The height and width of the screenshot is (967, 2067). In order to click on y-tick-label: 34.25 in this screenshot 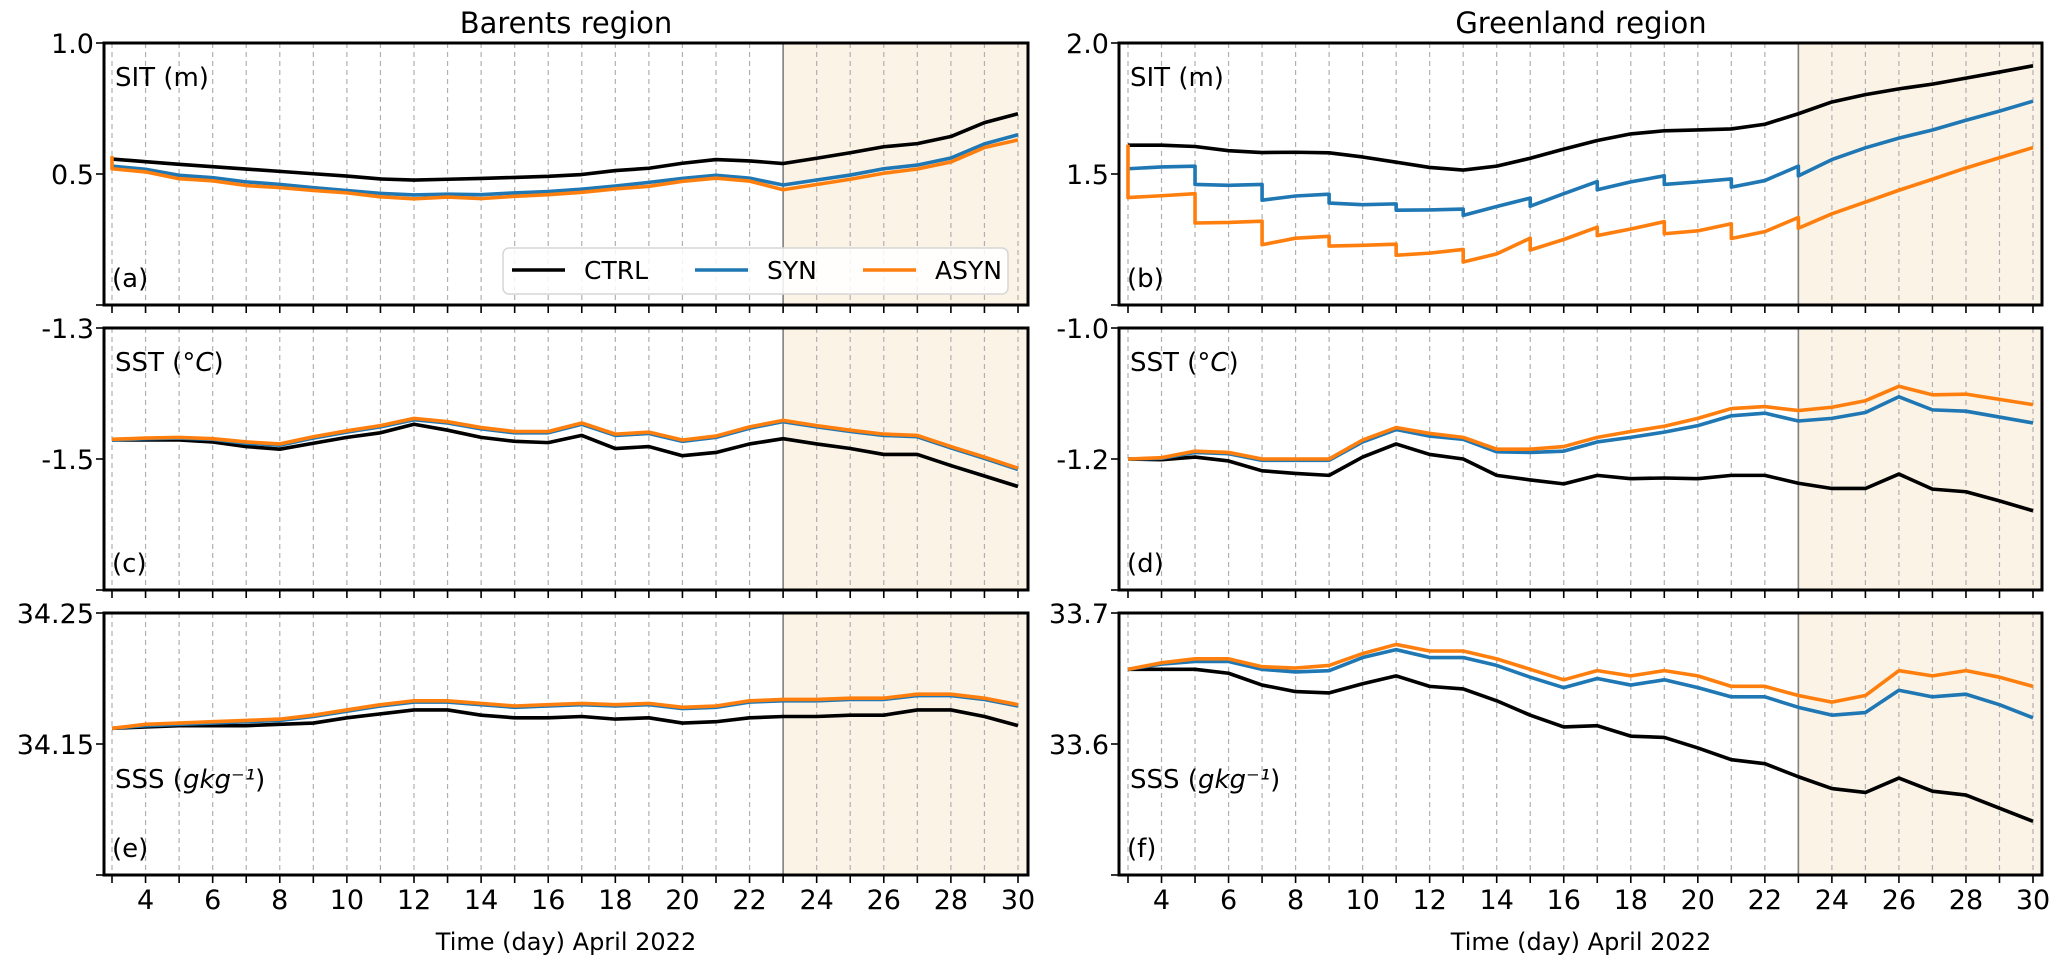, I will do `click(55, 614)`.